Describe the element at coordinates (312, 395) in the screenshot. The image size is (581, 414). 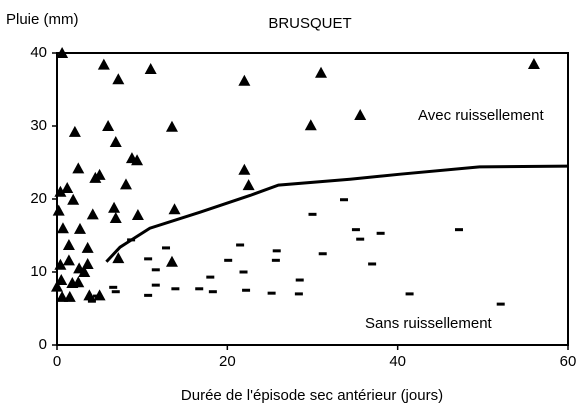
I see `x-axis-label: Durée de l'épisode sec antérieur (jours)` at that location.